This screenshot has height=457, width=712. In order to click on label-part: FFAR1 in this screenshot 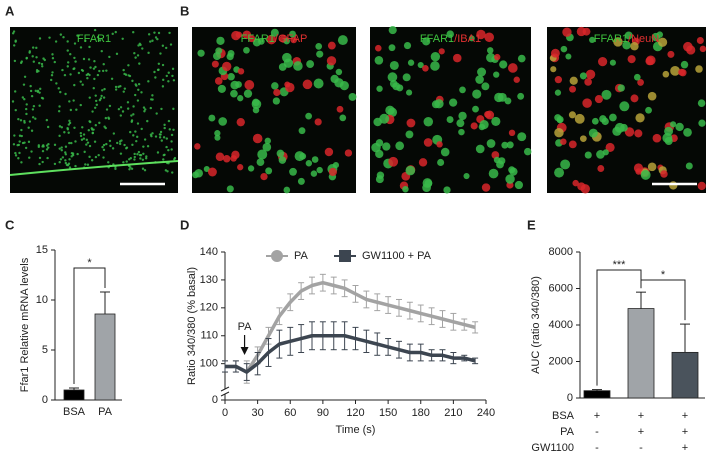, I will do `click(94, 39)`.